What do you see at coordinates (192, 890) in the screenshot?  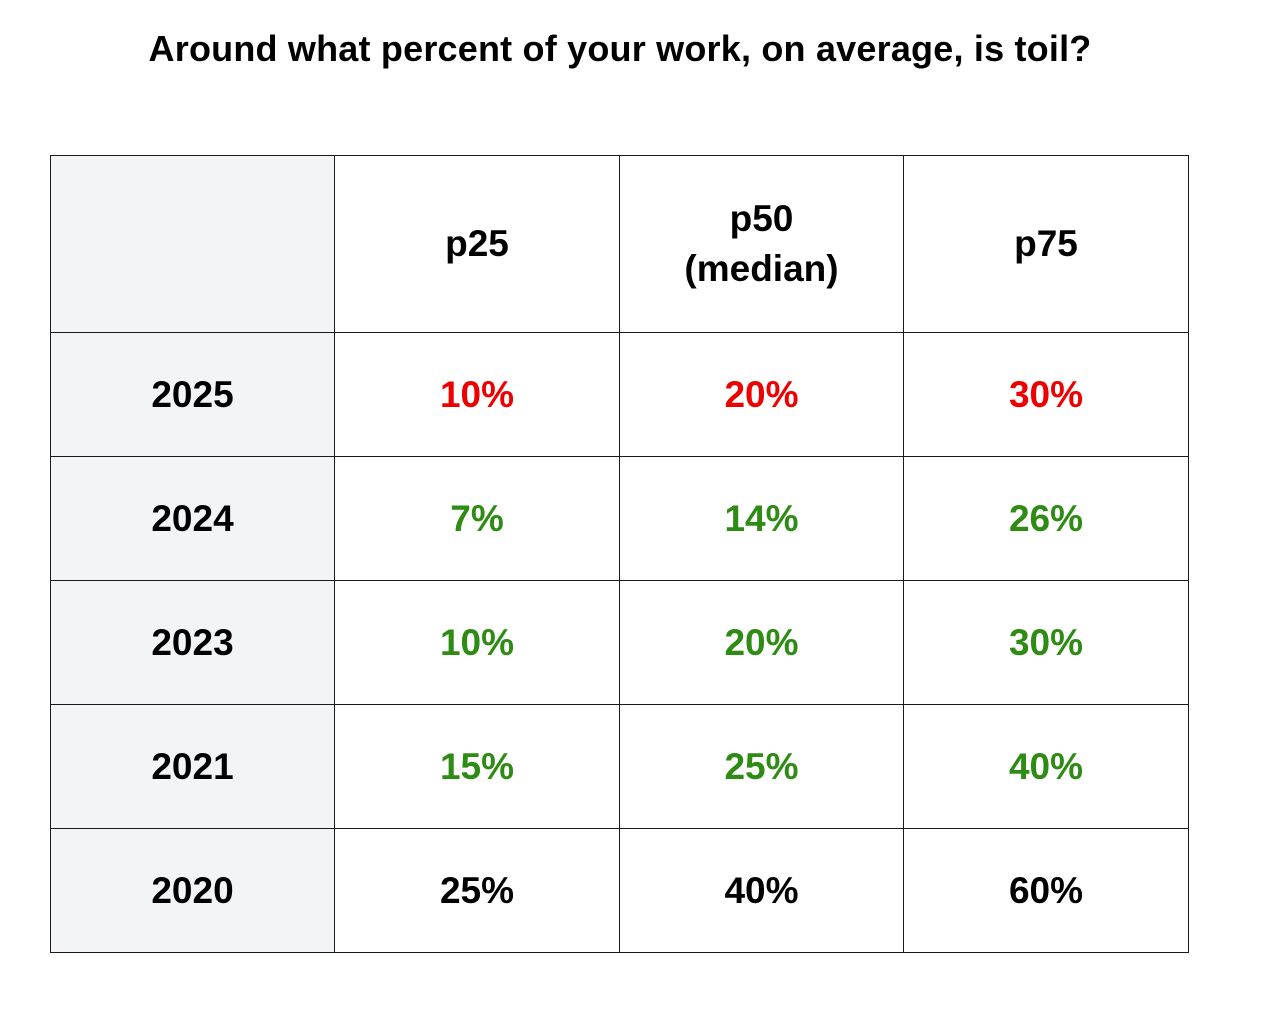 I see `row-year-label: 2020` at bounding box center [192, 890].